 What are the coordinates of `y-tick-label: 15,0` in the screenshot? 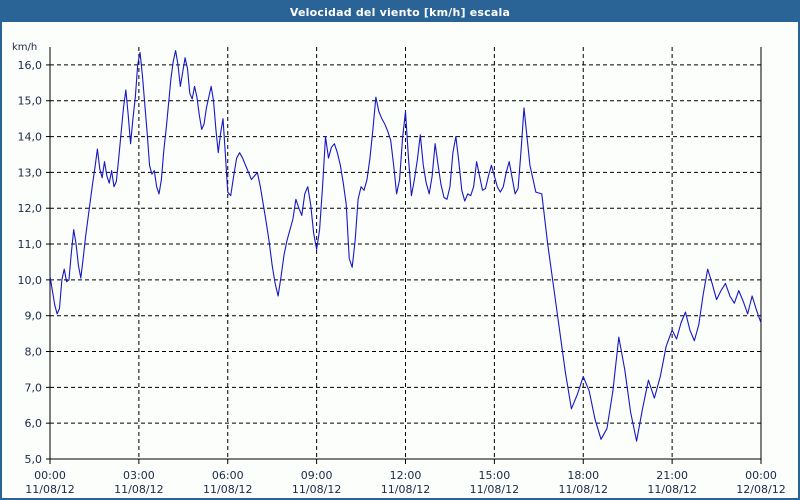 It's located at (30, 101).